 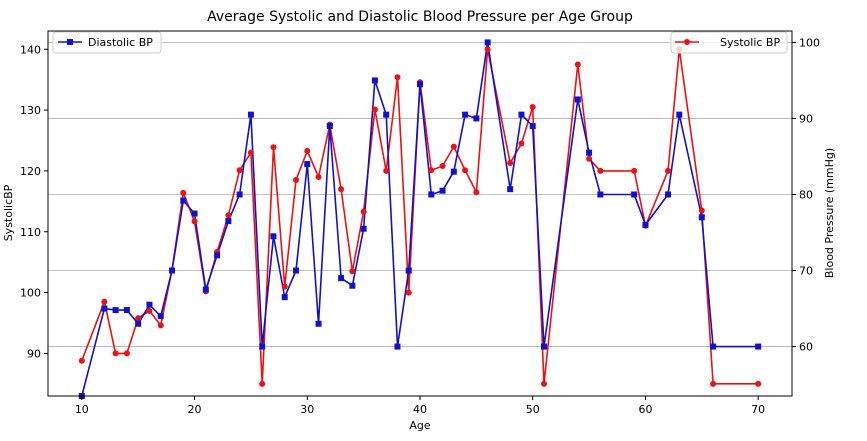 What do you see at coordinates (30, 49) in the screenshot?
I see `y-left-tick-label: 140` at bounding box center [30, 49].